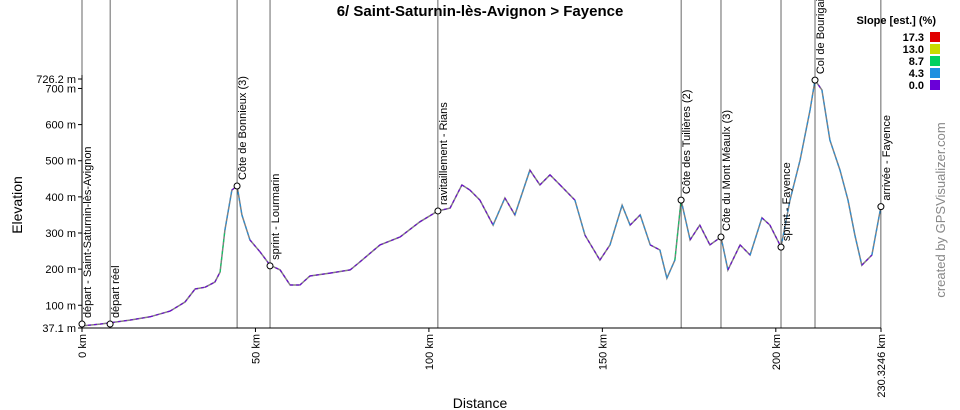 The image size is (960, 410). Describe the element at coordinates (17, 205) in the screenshot. I see `y-axis-title: Elevation` at that location.